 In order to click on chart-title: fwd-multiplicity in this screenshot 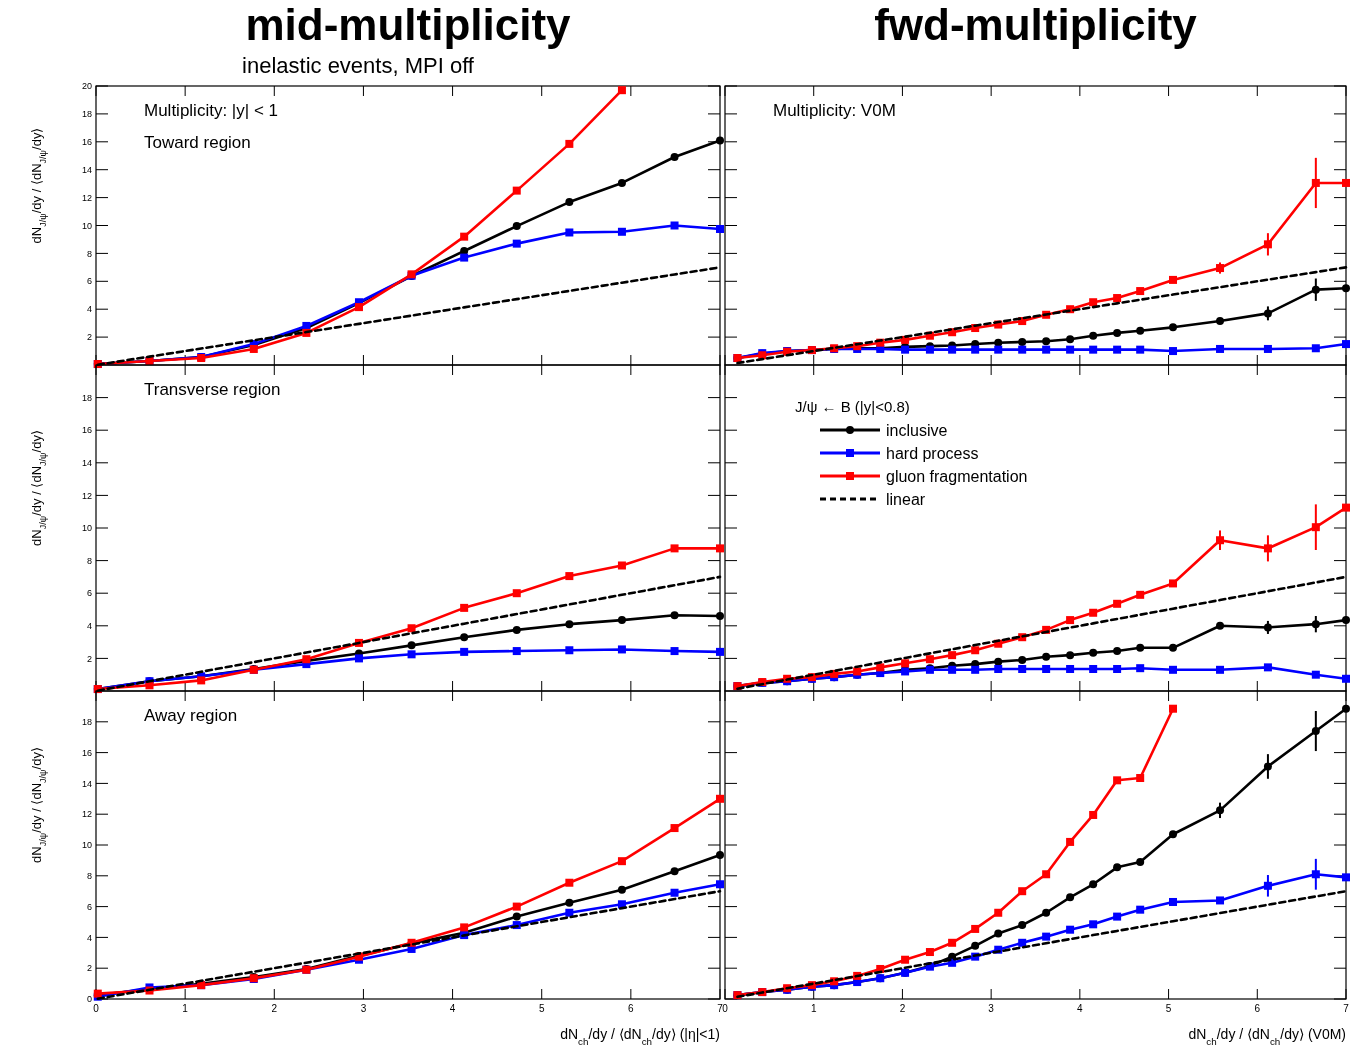, I will do `click(1036, 24)`.